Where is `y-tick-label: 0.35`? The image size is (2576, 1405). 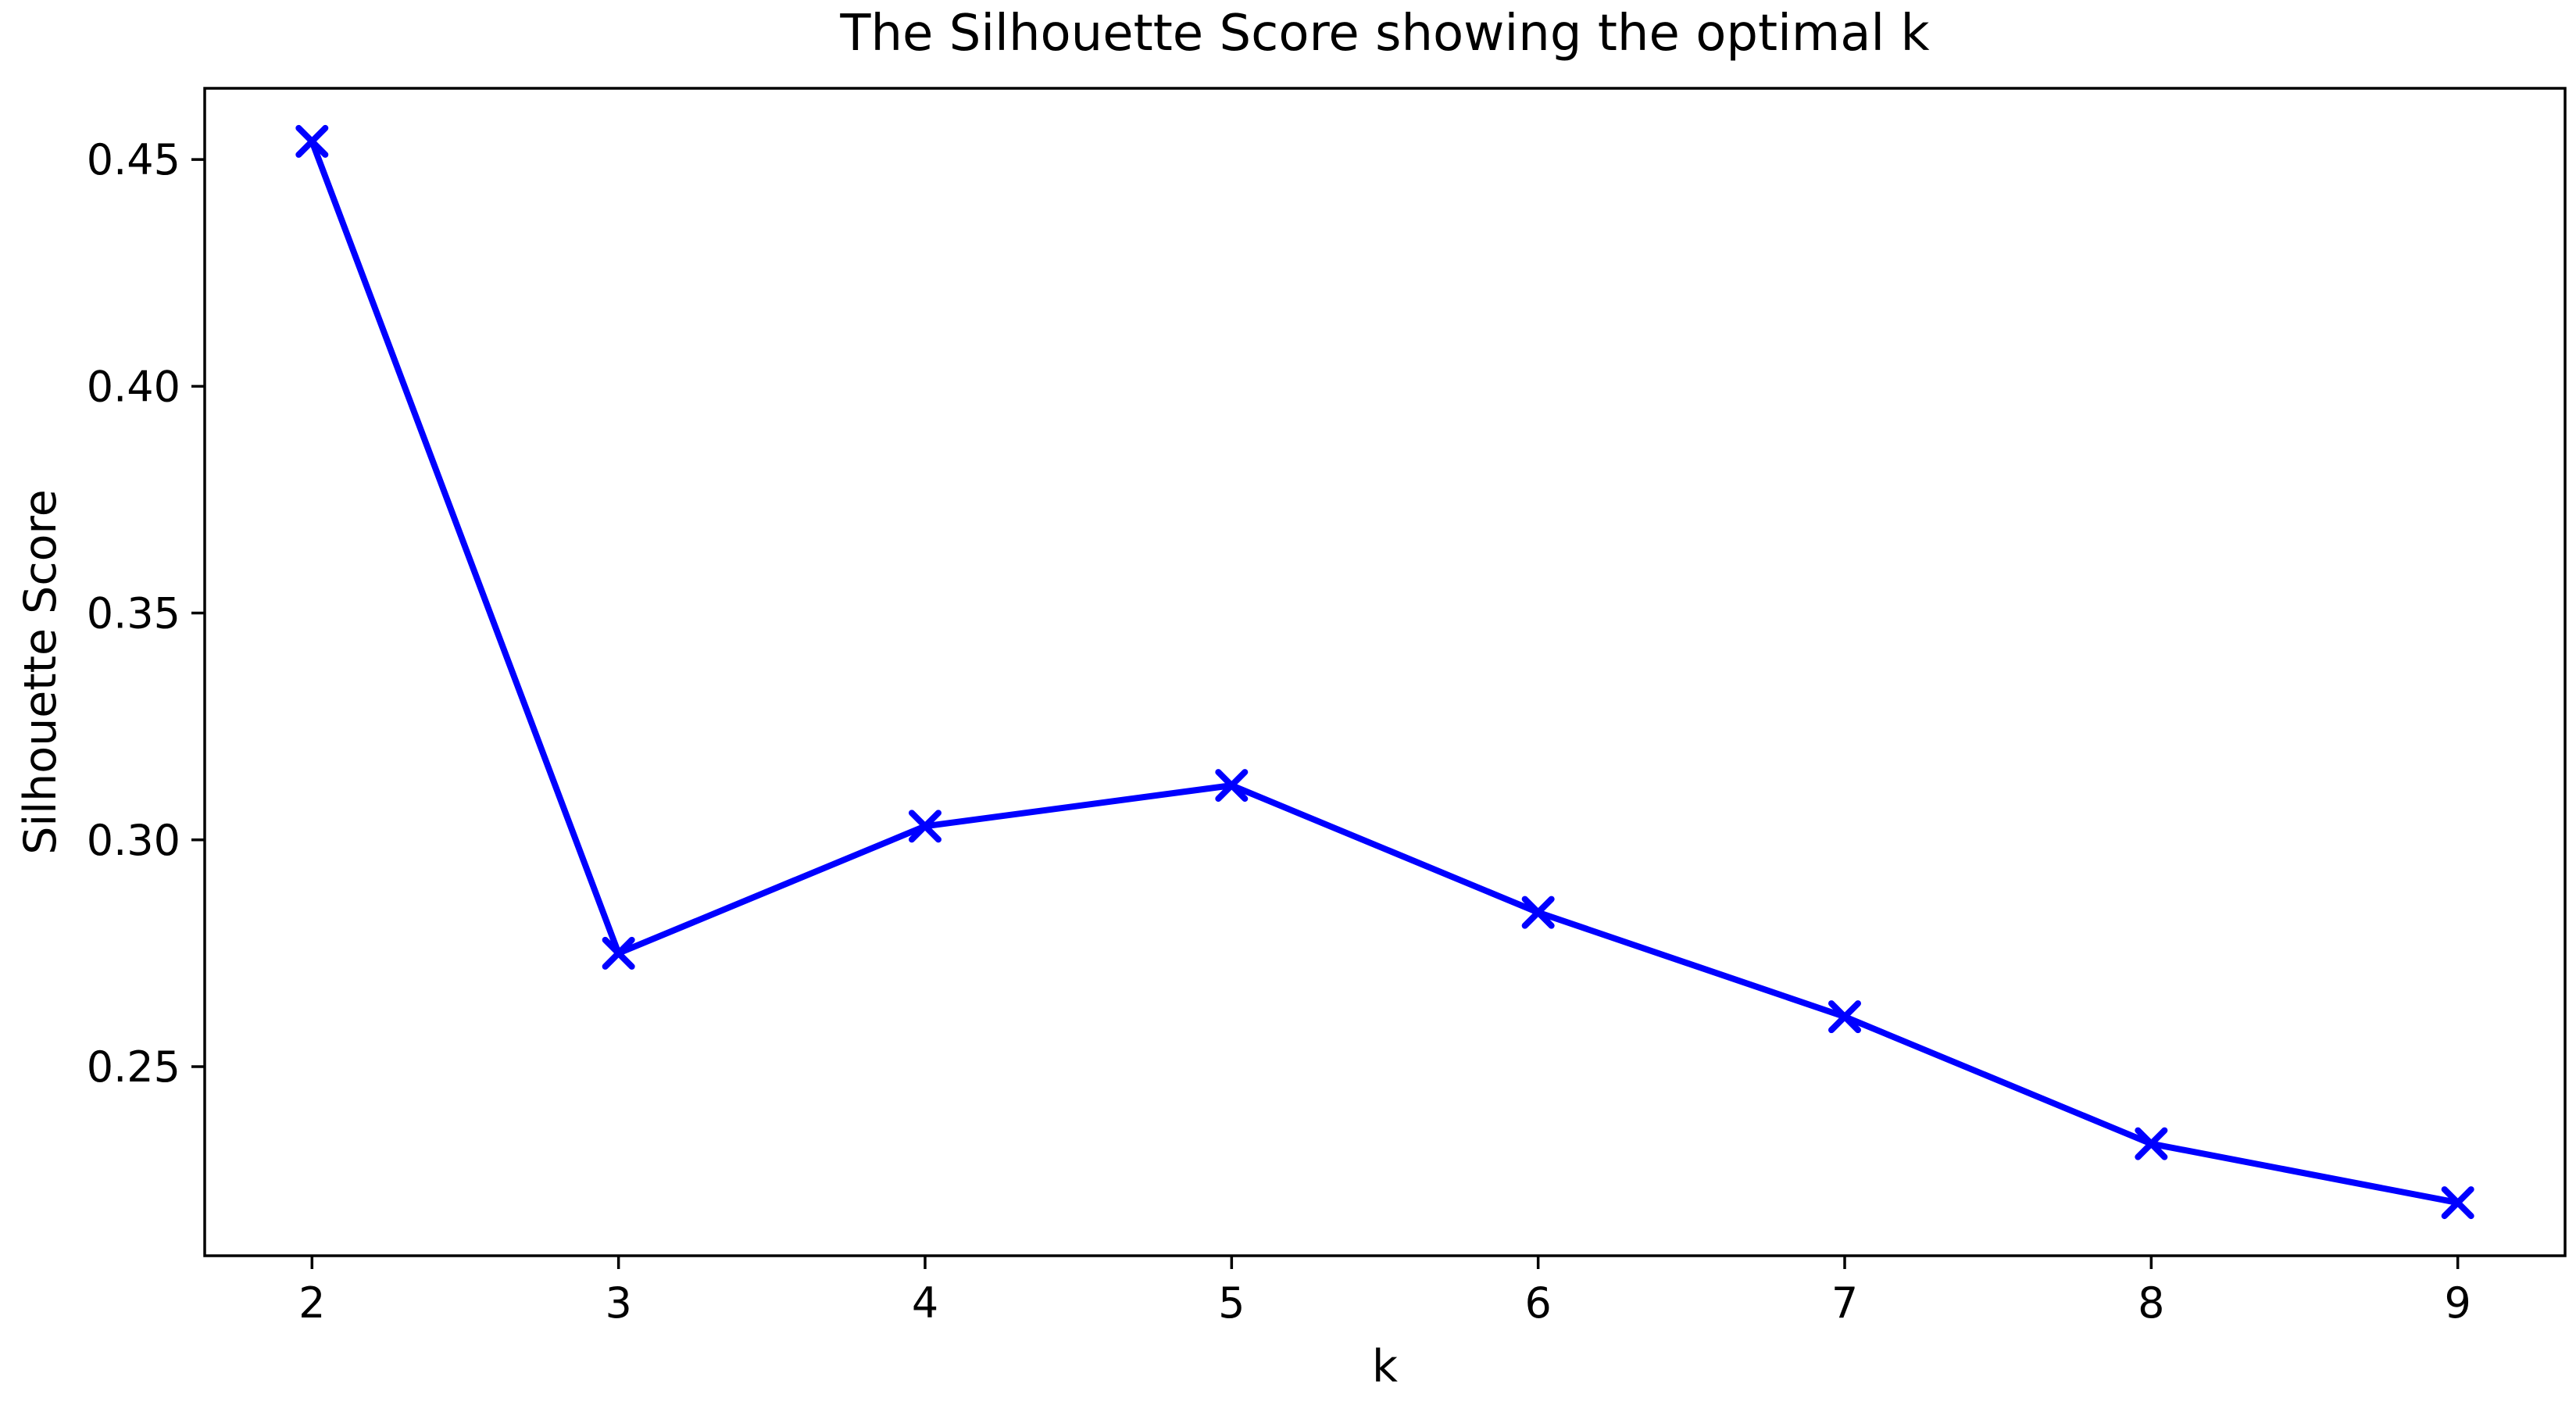 y-tick-label: 0.35 is located at coordinates (133, 613).